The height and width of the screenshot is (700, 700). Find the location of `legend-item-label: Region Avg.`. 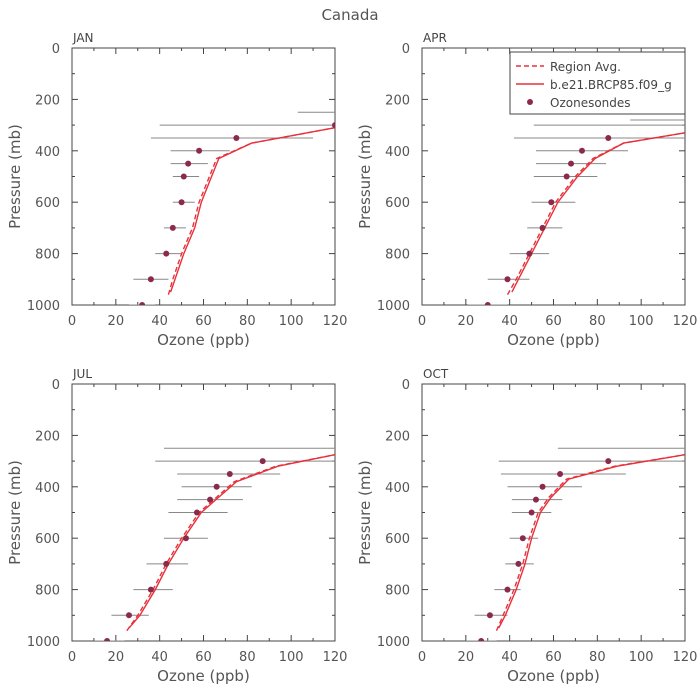

legend-item-label: Region Avg. is located at coordinates (585, 67).